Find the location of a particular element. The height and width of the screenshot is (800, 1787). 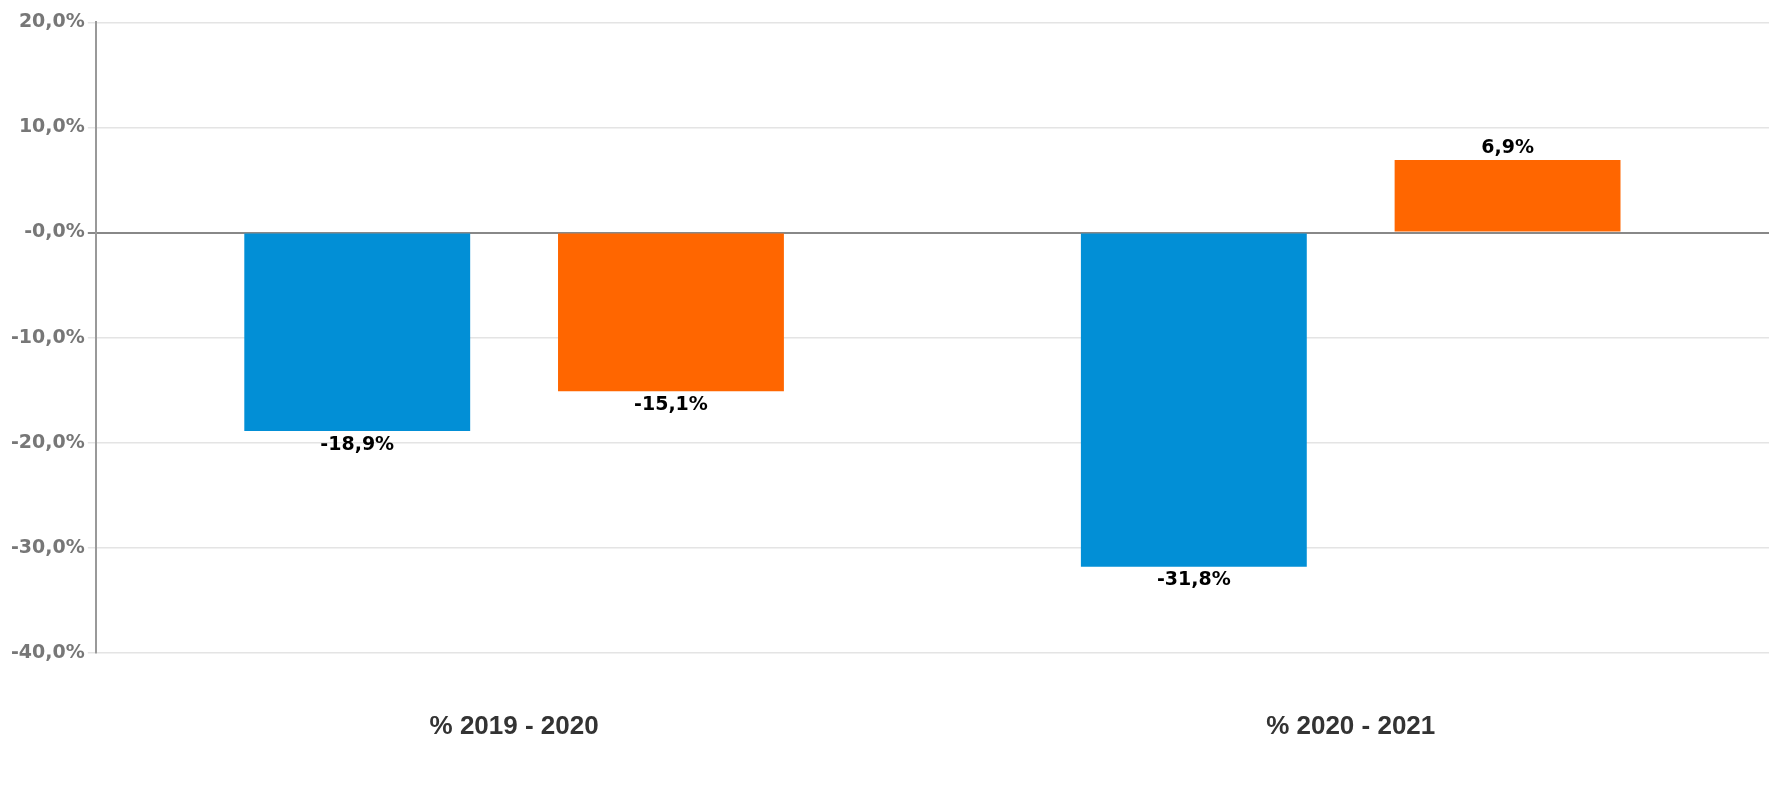

y-tick-label: 10,0% is located at coordinates (51, 125).